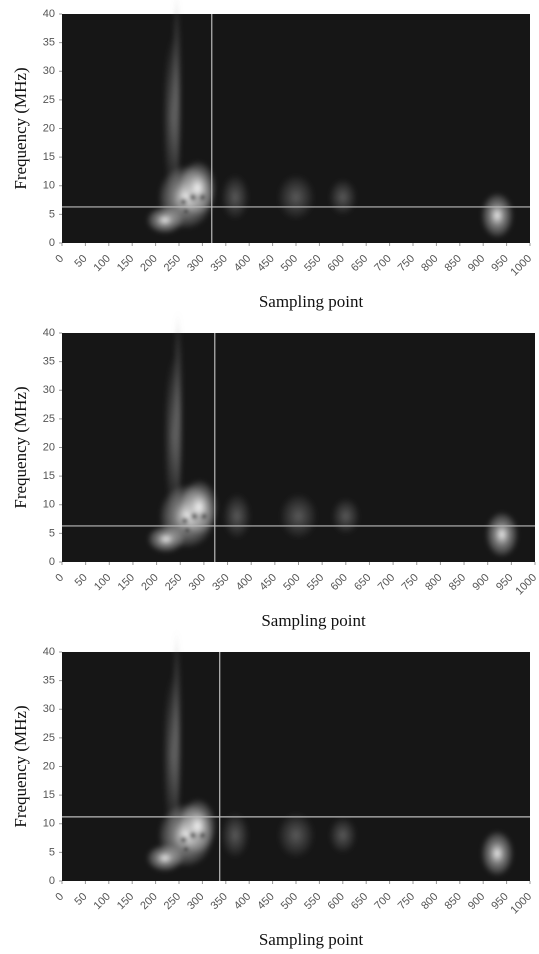 The image size is (539, 954). I want to click on x-tick-label: 750, so click(406, 901).